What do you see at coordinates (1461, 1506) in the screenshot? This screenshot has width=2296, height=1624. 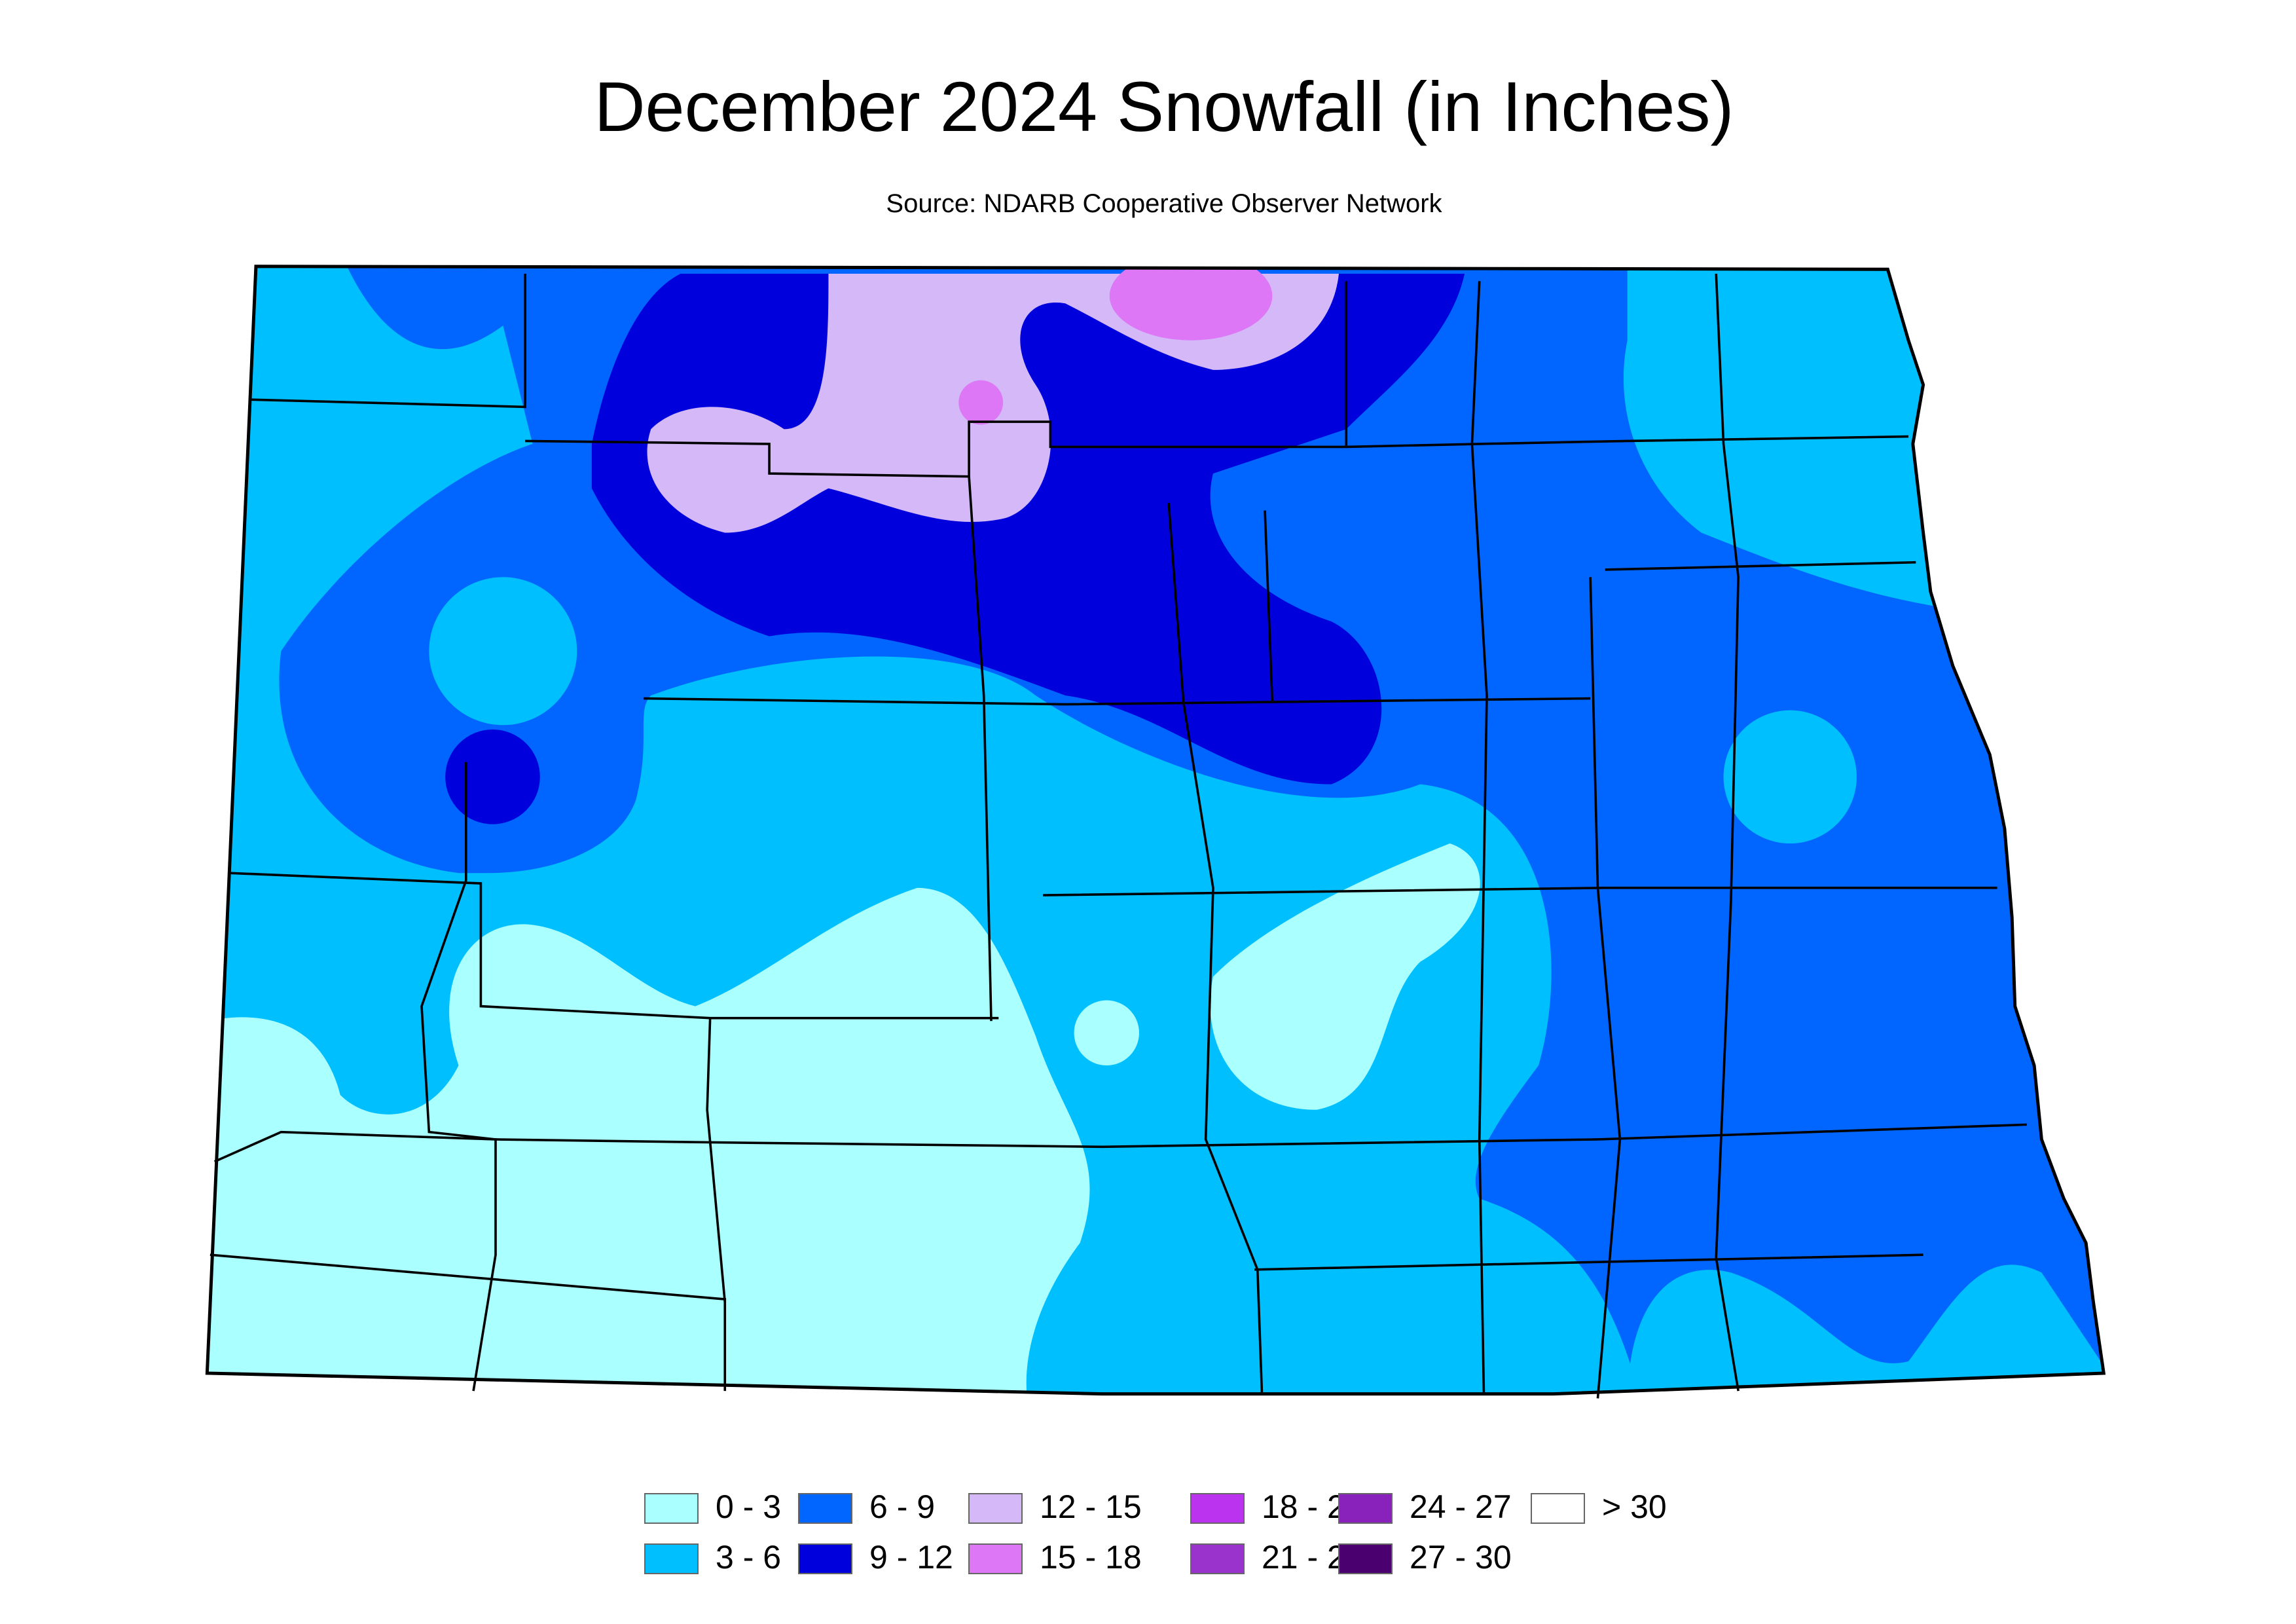 I see `legend-label: 24 - 27` at bounding box center [1461, 1506].